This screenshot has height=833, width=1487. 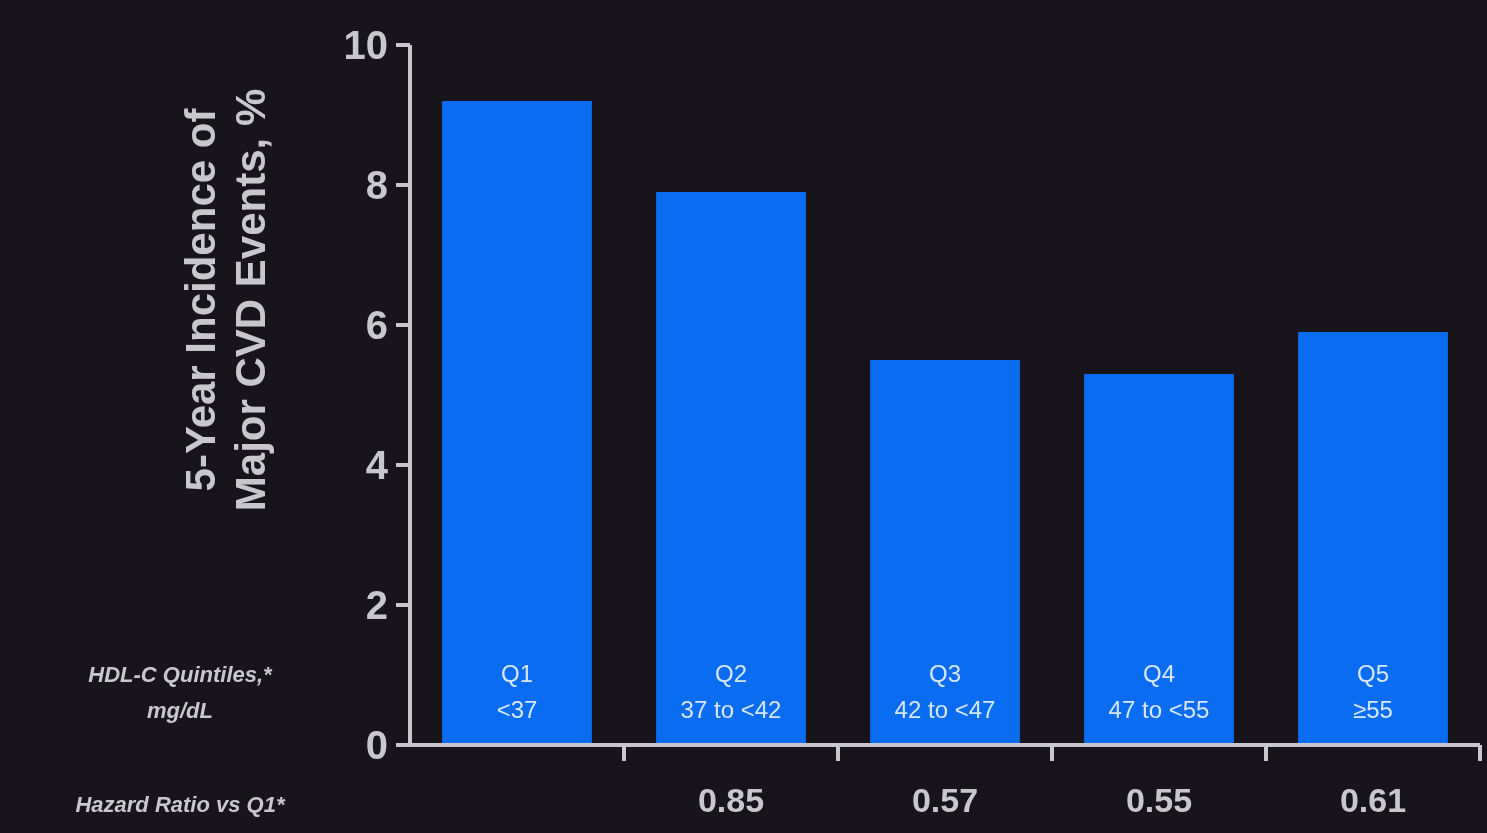 I want to click on x-tick-label: Q4 47 to <55, so click(x=1159, y=691).